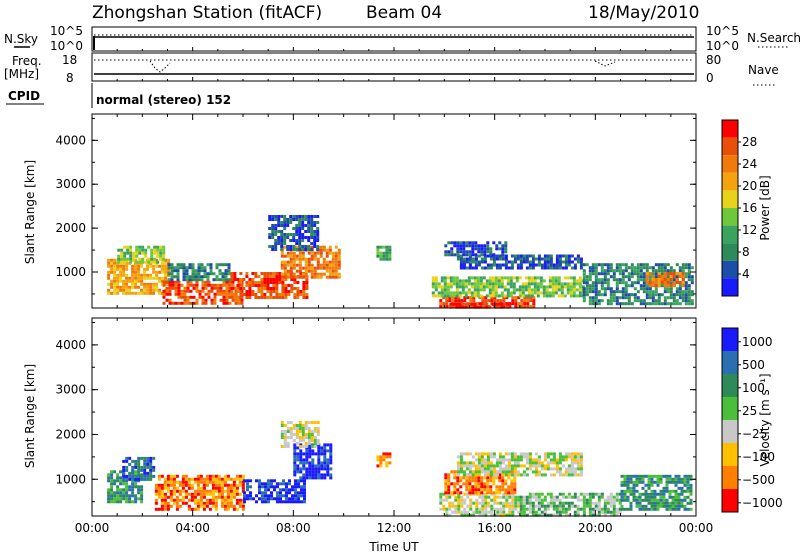 Image resolution: width=800 pixels, height=554 pixels. Describe the element at coordinates (293, 528) in the screenshot. I see `x-tick-label: 08:00` at that location.